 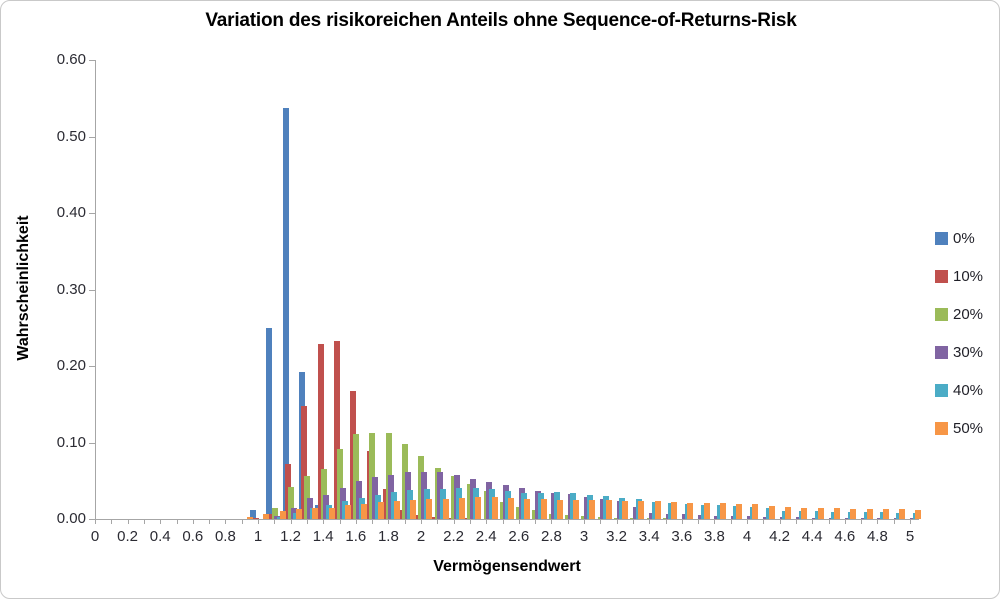 What do you see at coordinates (225, 536) in the screenshot?
I see `x-tick-label: 0.8` at bounding box center [225, 536].